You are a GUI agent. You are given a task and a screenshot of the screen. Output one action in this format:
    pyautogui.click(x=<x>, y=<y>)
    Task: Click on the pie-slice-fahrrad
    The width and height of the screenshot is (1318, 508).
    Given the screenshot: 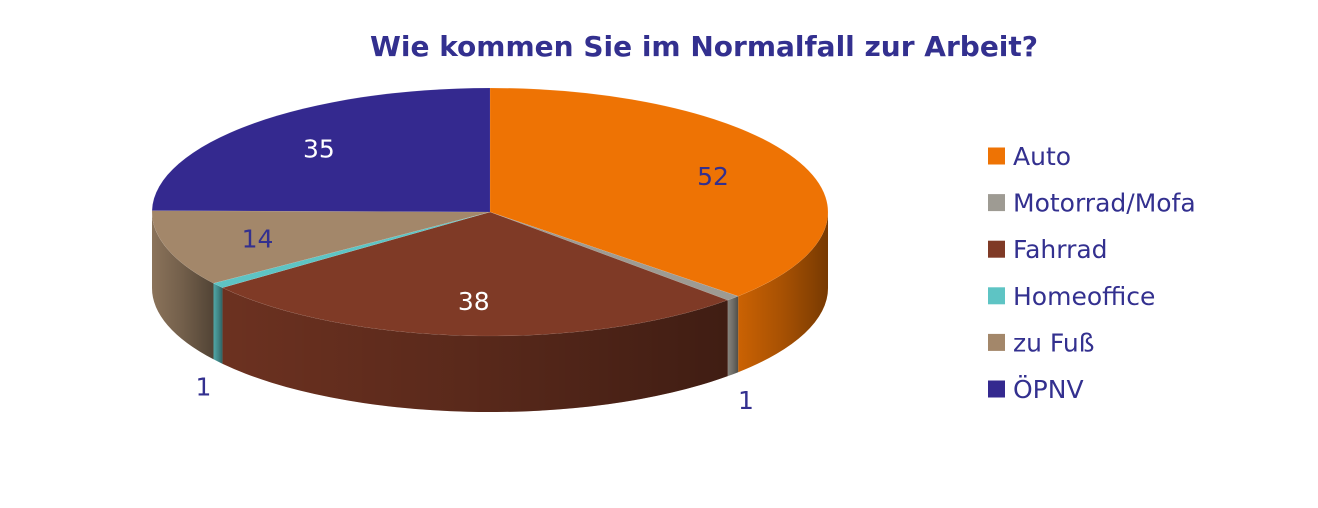 What is the action you would take?
    pyautogui.click(x=475, y=274)
    